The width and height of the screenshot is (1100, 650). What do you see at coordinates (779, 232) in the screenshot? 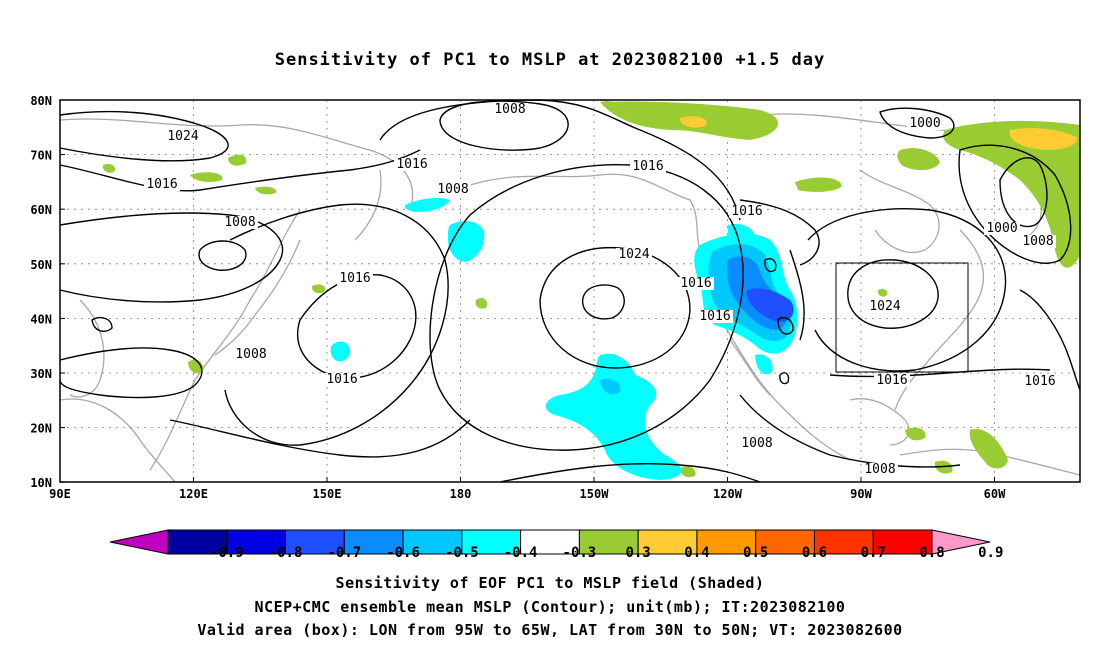
I see `contour-1016-na-west` at bounding box center [779, 232].